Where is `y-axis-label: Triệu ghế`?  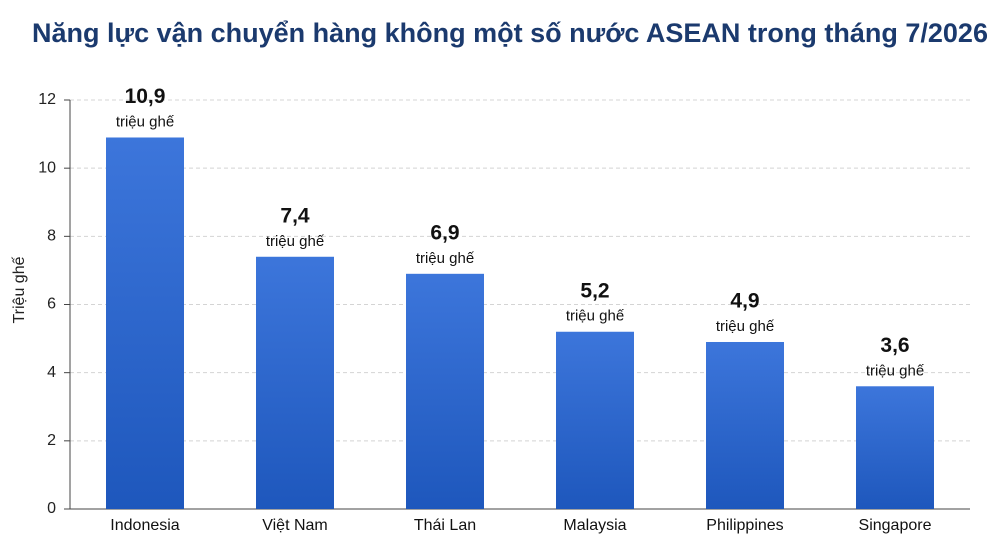
y-axis-label: Triệu ghế is located at coordinates (19, 289).